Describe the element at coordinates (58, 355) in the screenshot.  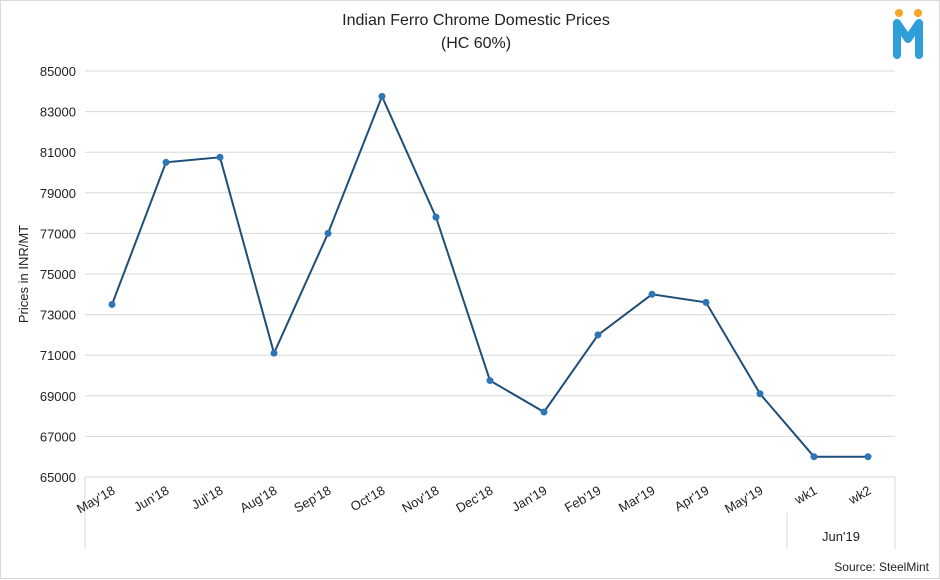
I see `y-tick-label: 71000` at that location.